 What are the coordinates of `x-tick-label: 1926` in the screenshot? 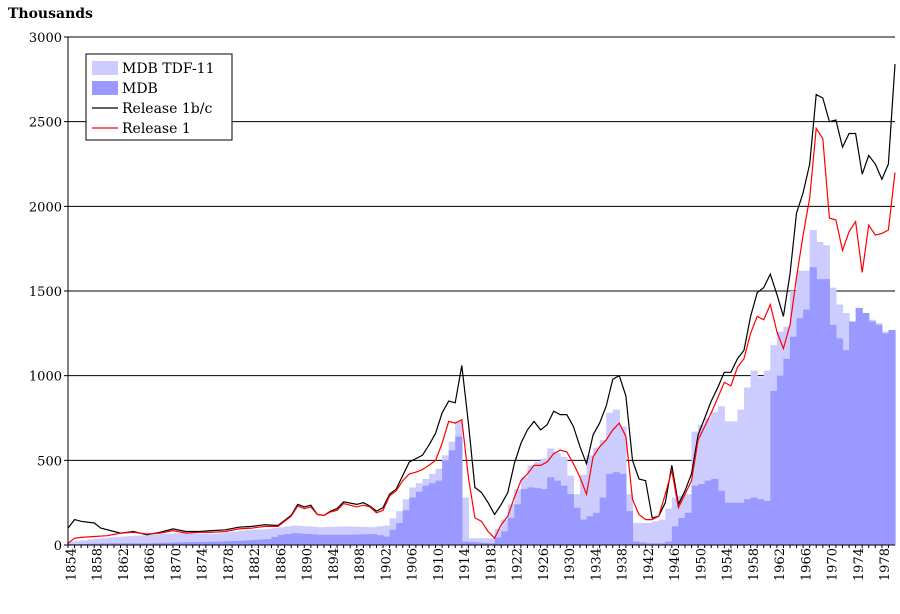 It's located at (544, 564).